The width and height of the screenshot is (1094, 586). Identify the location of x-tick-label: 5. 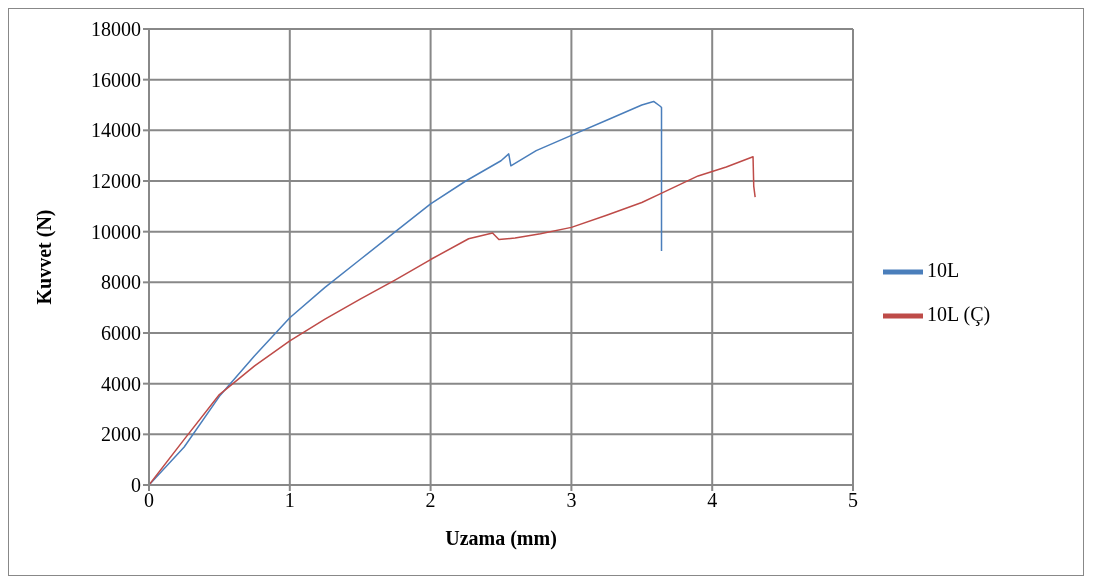
(853, 500).